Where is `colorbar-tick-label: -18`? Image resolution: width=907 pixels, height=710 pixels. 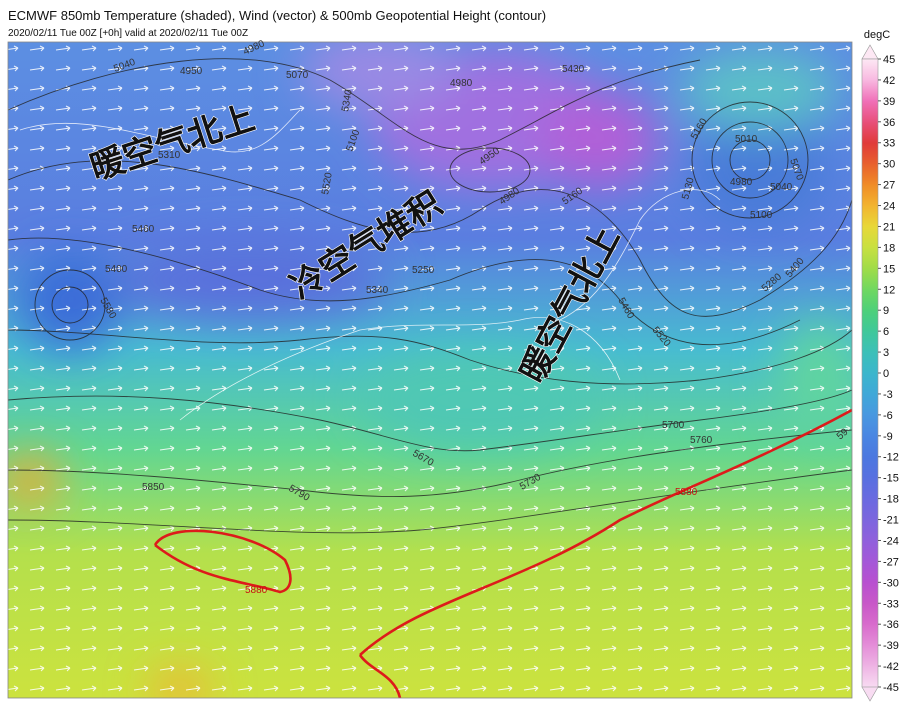
colorbar-tick-label: -18 is located at coordinates (891, 500).